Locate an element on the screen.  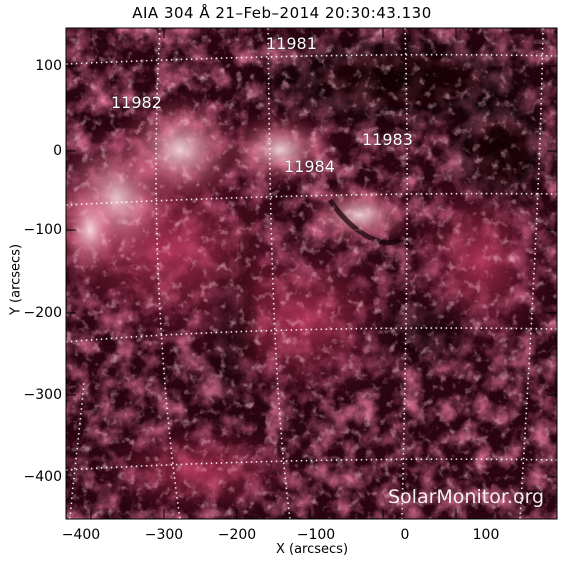
y-tick-label: 100 is located at coordinates (48, 66).